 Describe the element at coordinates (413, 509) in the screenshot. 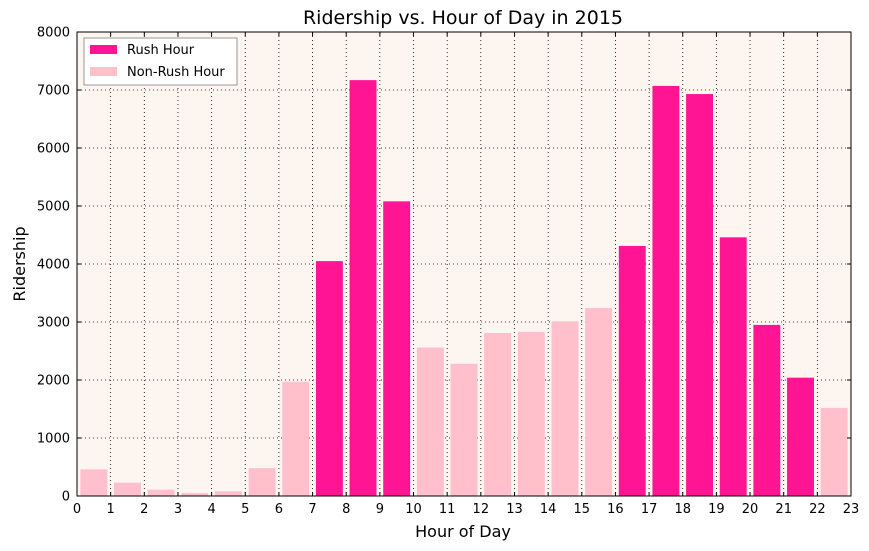

I see `x-tick-label: 10` at that location.